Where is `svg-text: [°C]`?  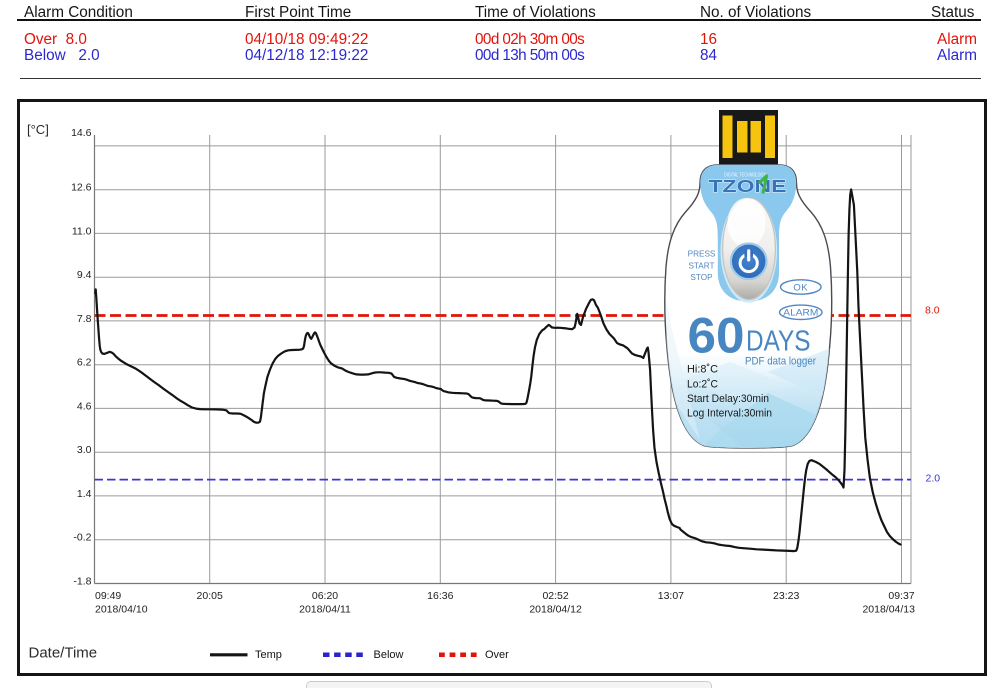 svg-text: [°C] is located at coordinates (38, 129).